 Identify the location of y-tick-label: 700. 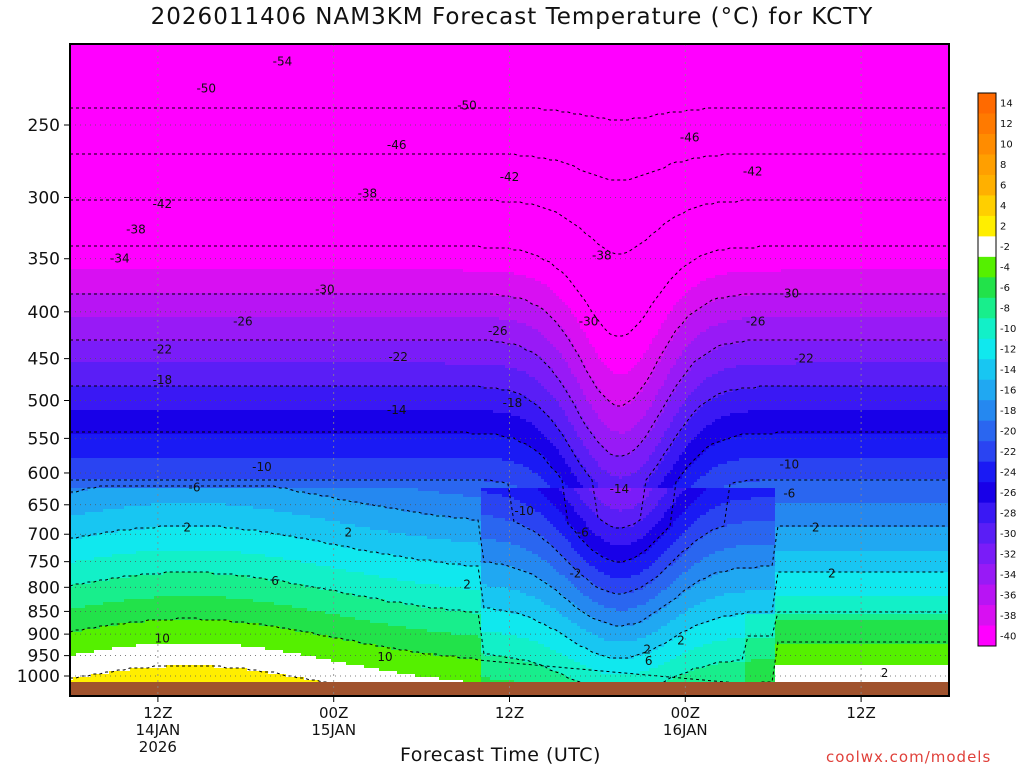
(44, 535).